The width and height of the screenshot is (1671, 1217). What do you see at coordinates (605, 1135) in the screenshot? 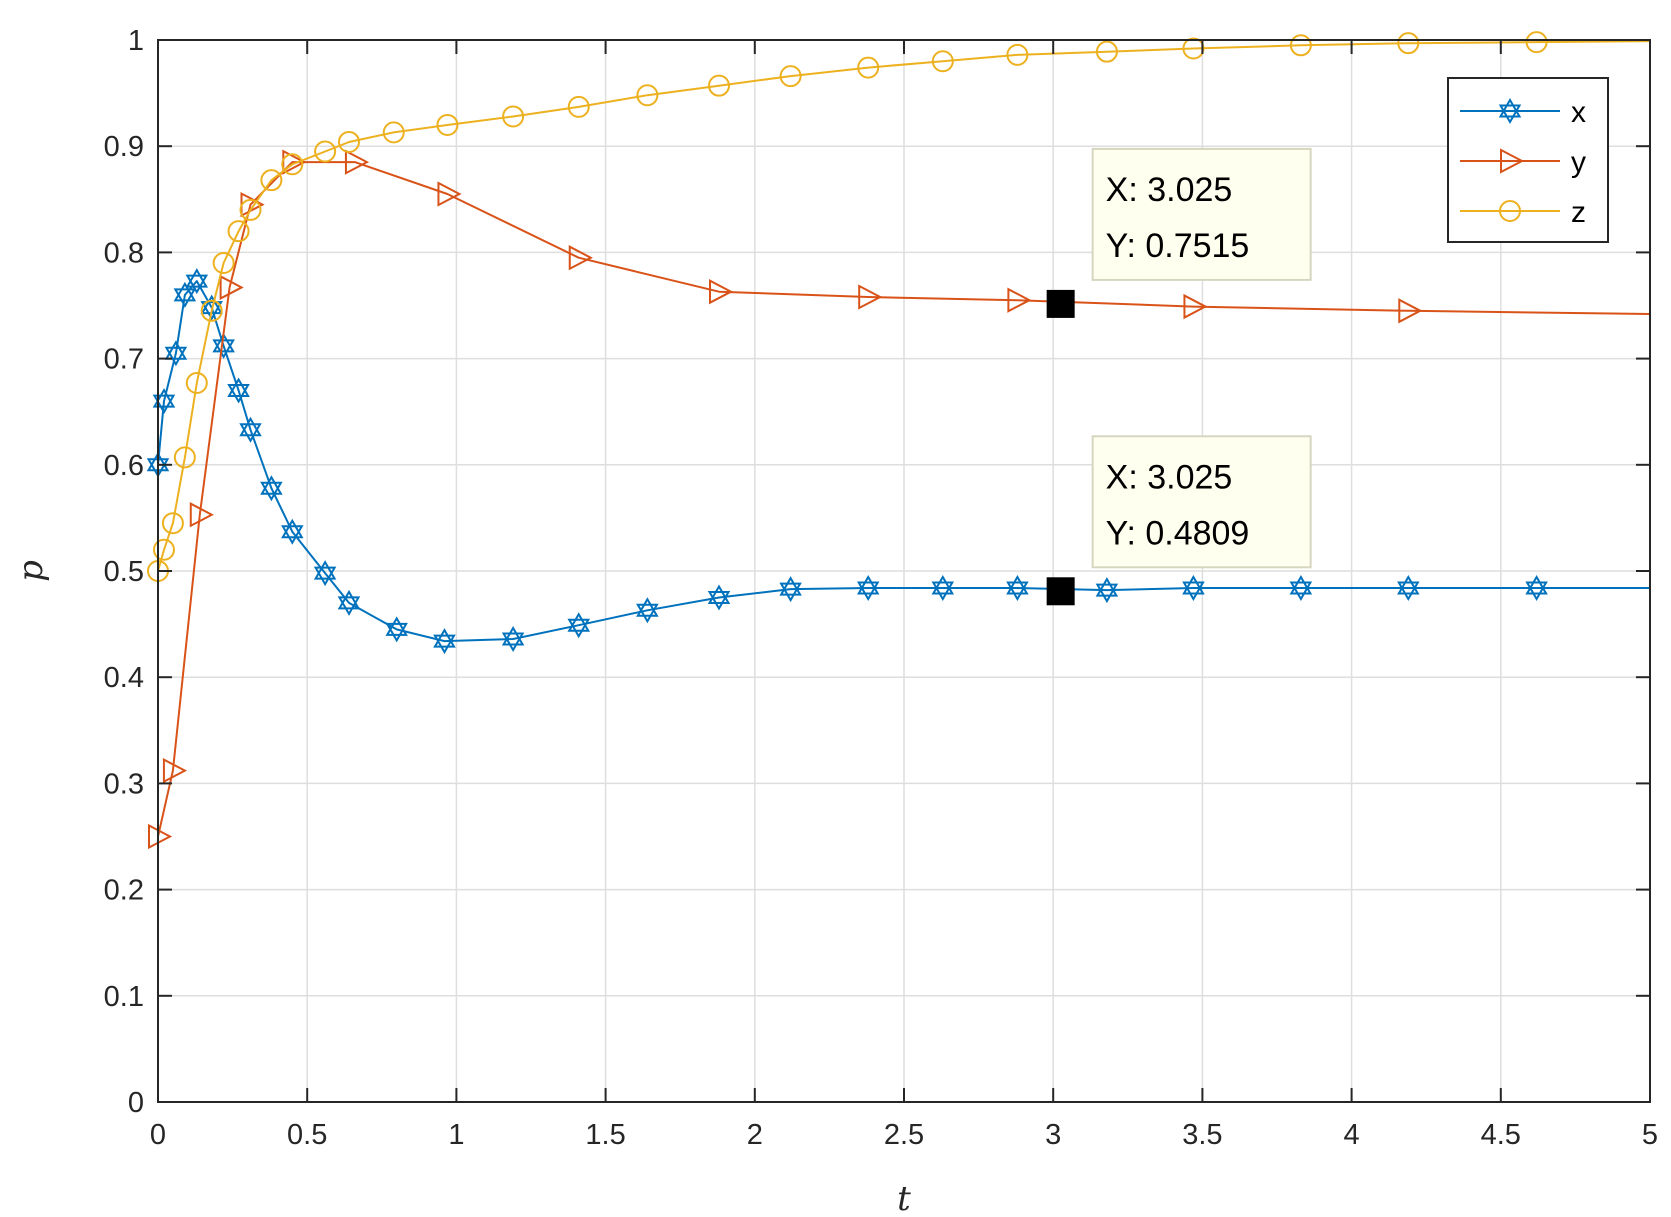
I see `x-tick-label: 1.5` at bounding box center [605, 1135].